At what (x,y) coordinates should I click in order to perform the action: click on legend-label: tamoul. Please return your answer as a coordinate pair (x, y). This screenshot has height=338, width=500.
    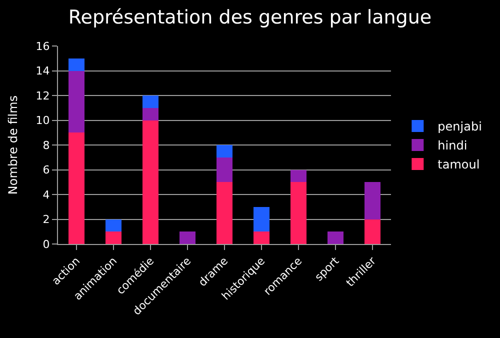
    Looking at the image, I should click on (459, 165).